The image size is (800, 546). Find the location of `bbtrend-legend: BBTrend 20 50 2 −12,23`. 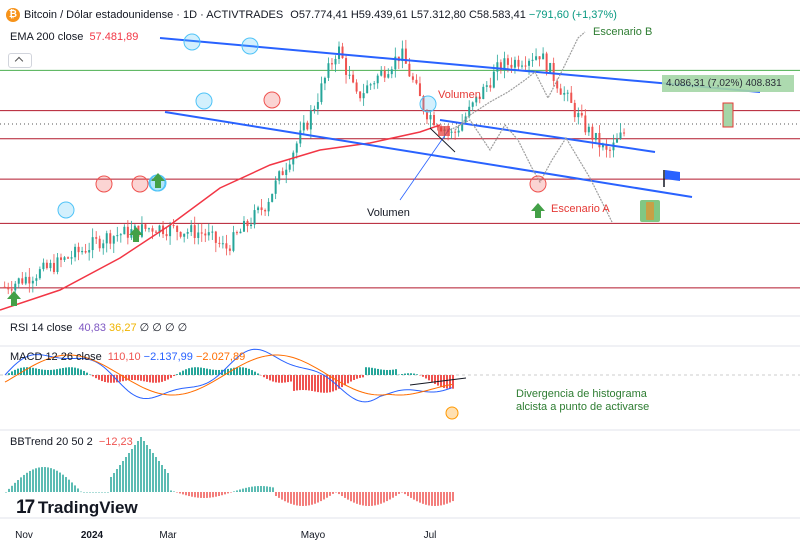

bbtrend-legend: BBTrend 20 50 2 −12,23 is located at coordinates (71, 442).